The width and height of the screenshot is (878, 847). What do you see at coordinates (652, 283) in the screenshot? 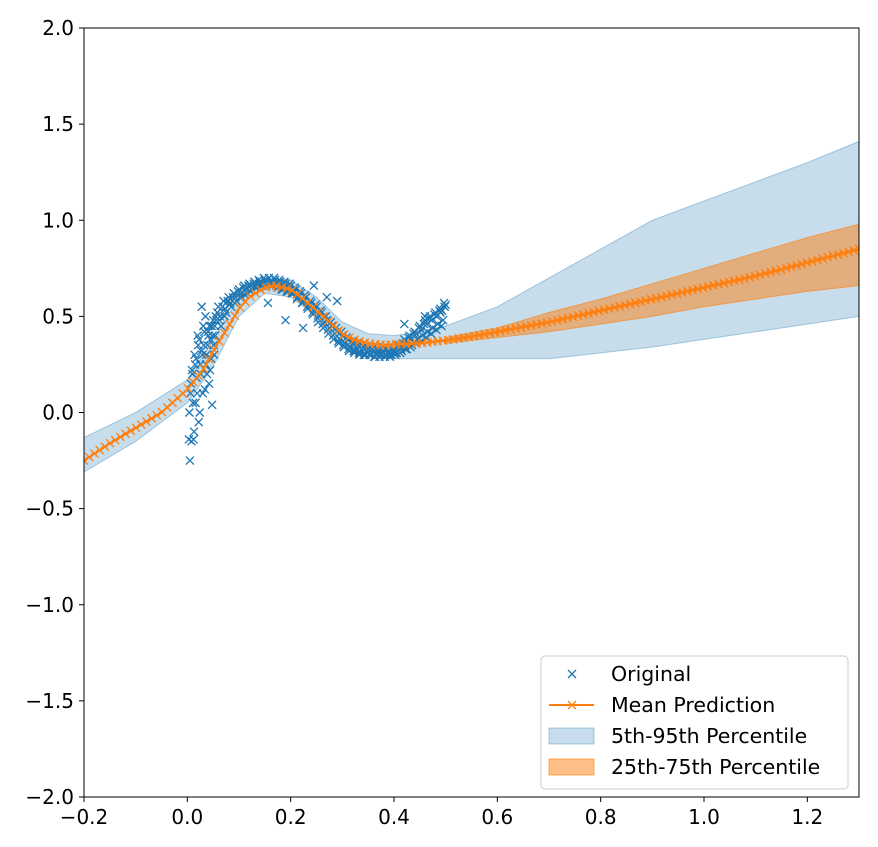
I see `band-25-75-area` at bounding box center [652, 283].